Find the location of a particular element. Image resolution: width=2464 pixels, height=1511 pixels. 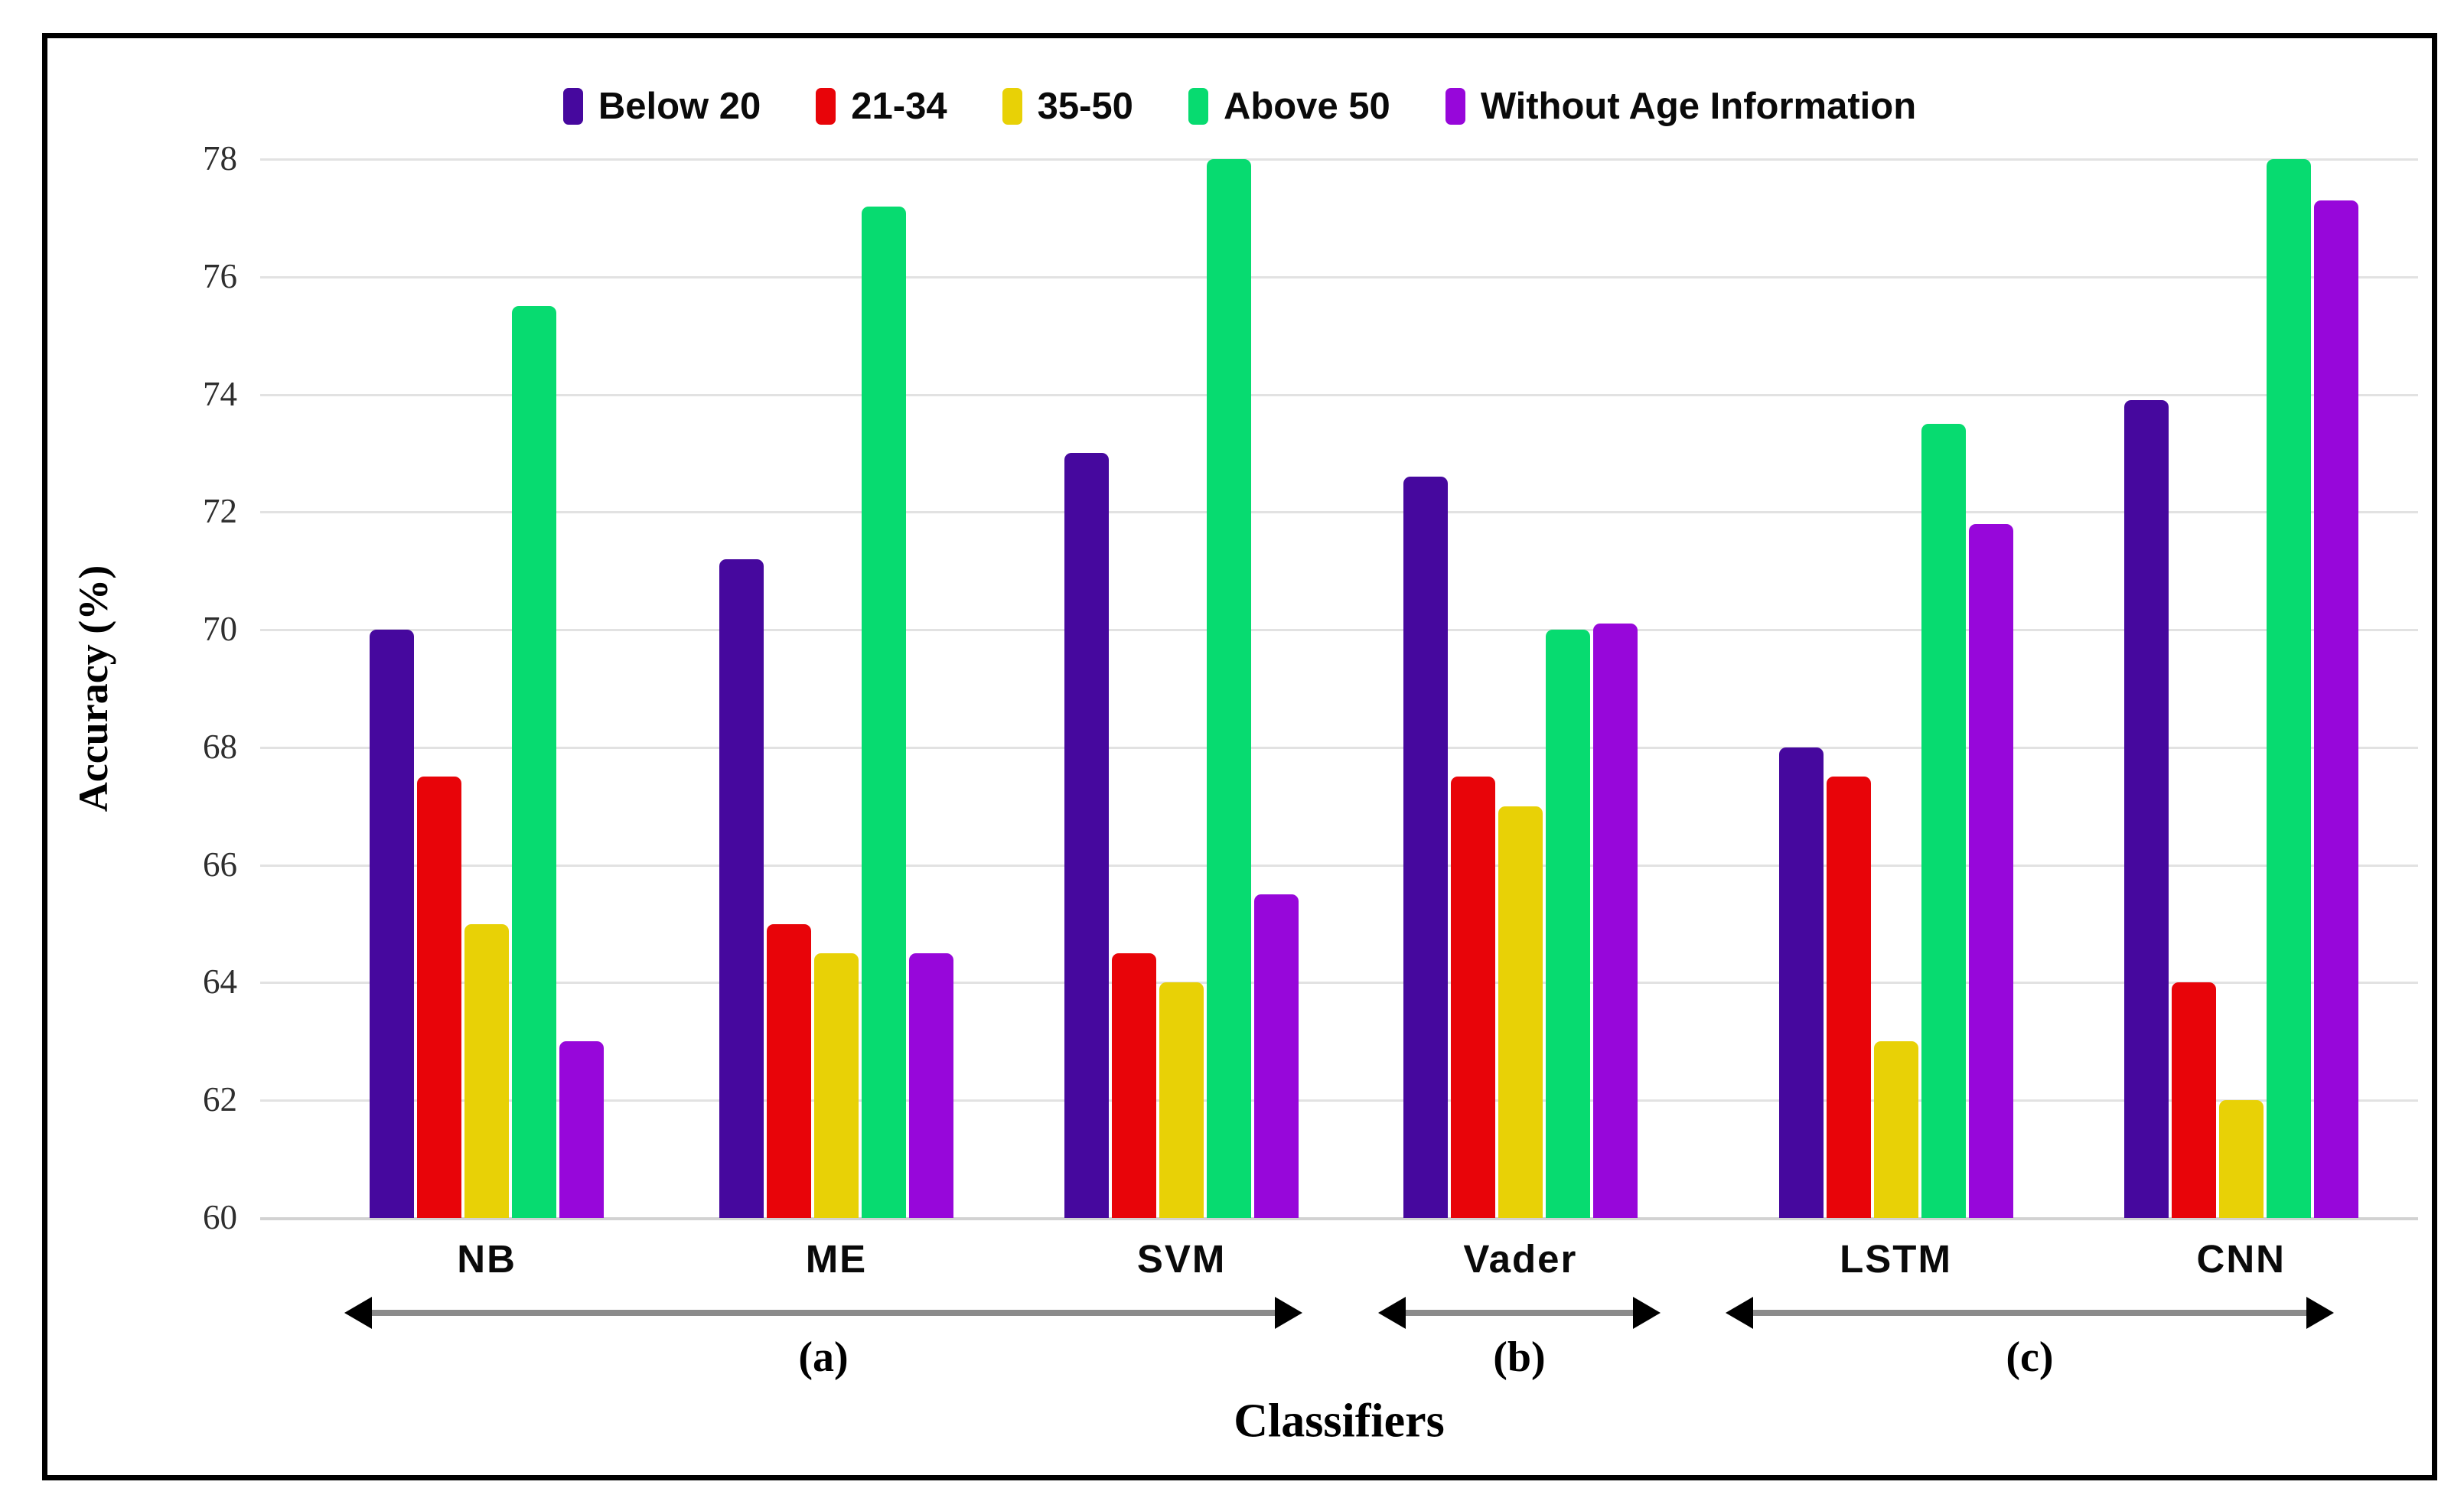

legend-label: 21-34 is located at coordinates (899, 106).